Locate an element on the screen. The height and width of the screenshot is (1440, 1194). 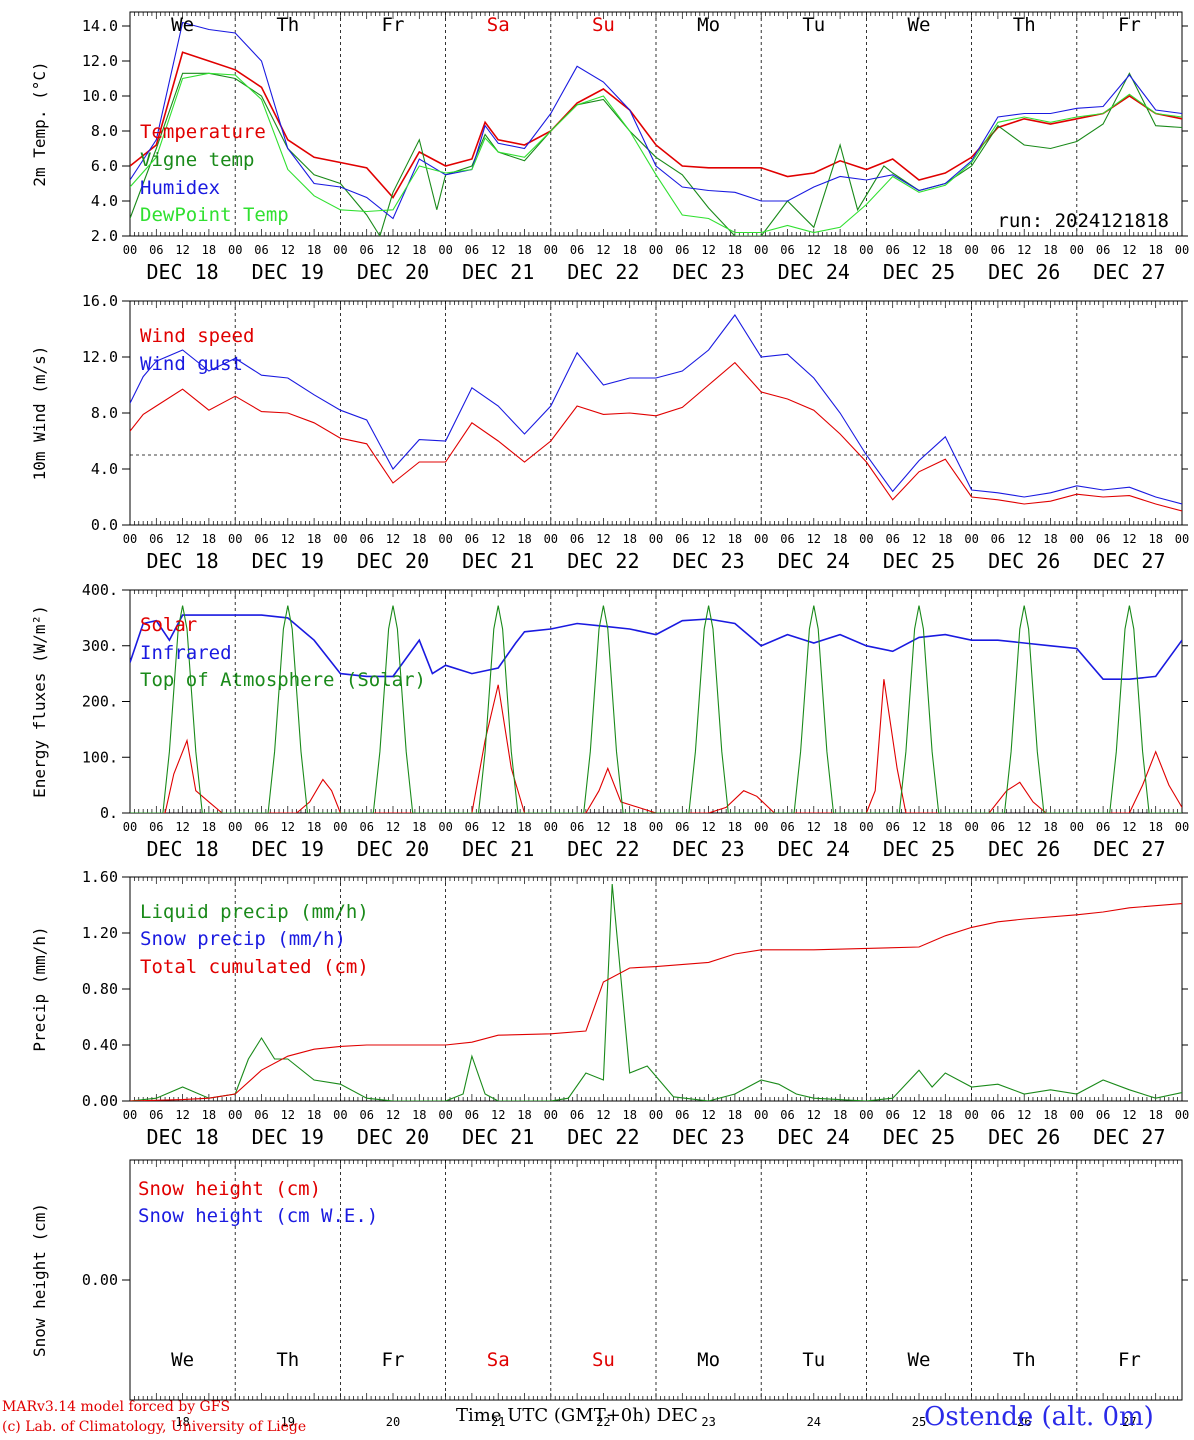
date-label: DEC 20 is located at coordinates (393, 272).